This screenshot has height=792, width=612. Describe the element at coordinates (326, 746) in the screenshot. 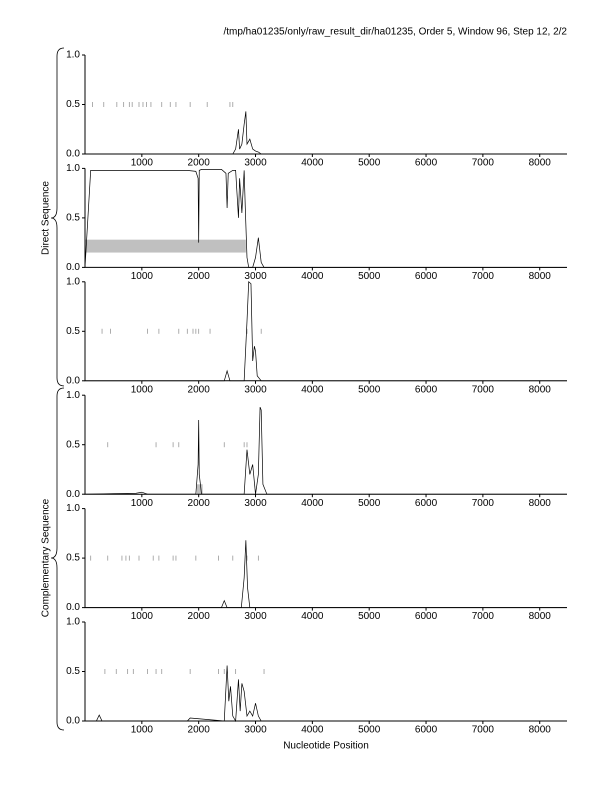

I see `x-axis-label: Nucleotide Position` at that location.